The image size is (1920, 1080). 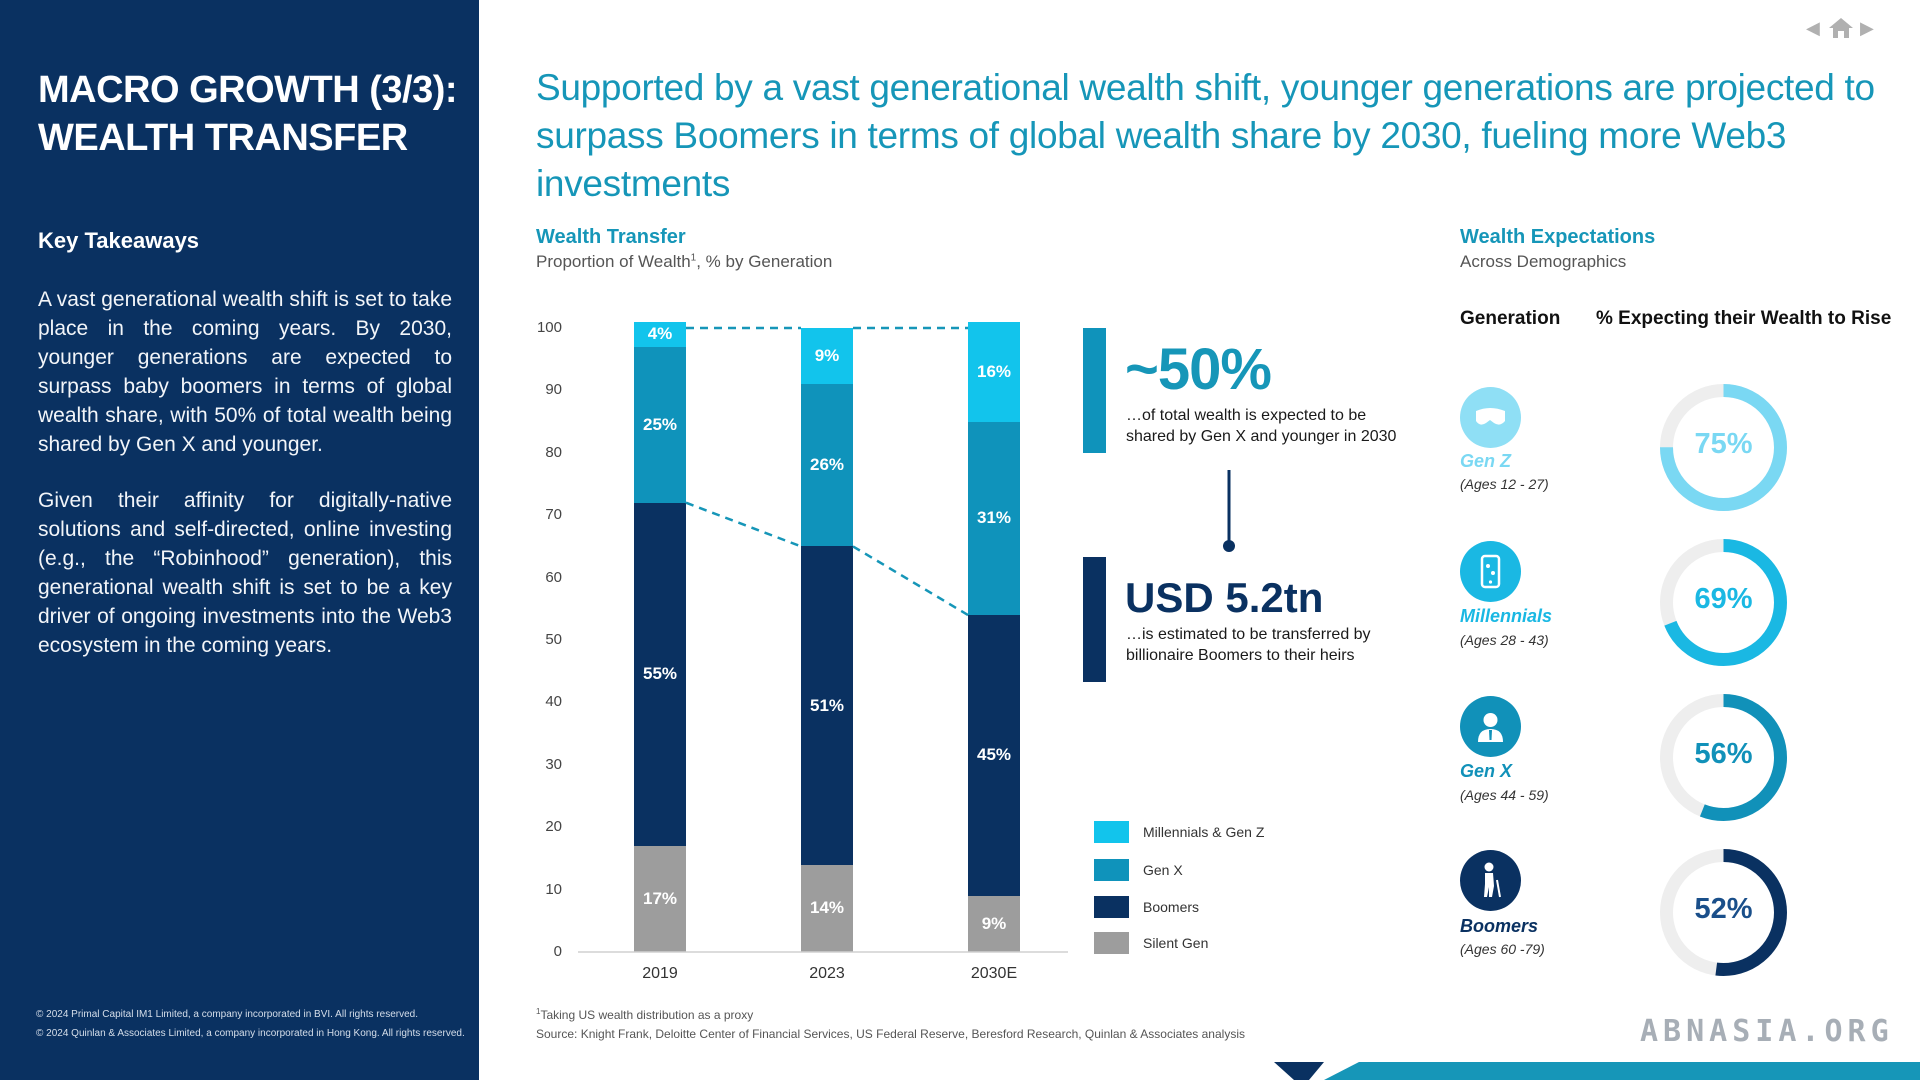 I want to click on y-tick-label: 60, so click(x=553, y=577).